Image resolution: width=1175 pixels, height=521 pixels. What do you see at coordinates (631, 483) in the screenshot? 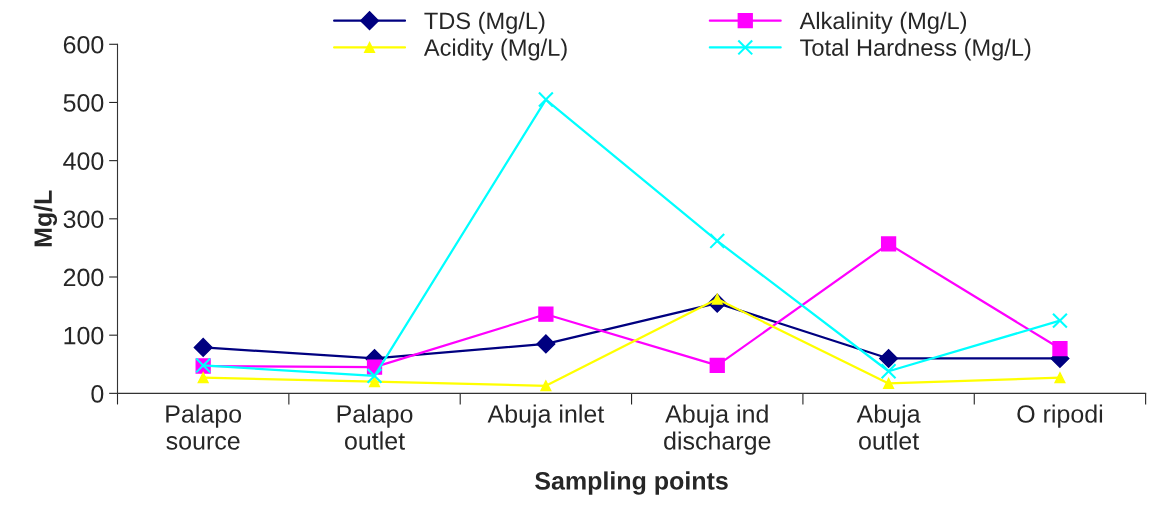
I see `x-axis-title: Sampling points` at bounding box center [631, 483].